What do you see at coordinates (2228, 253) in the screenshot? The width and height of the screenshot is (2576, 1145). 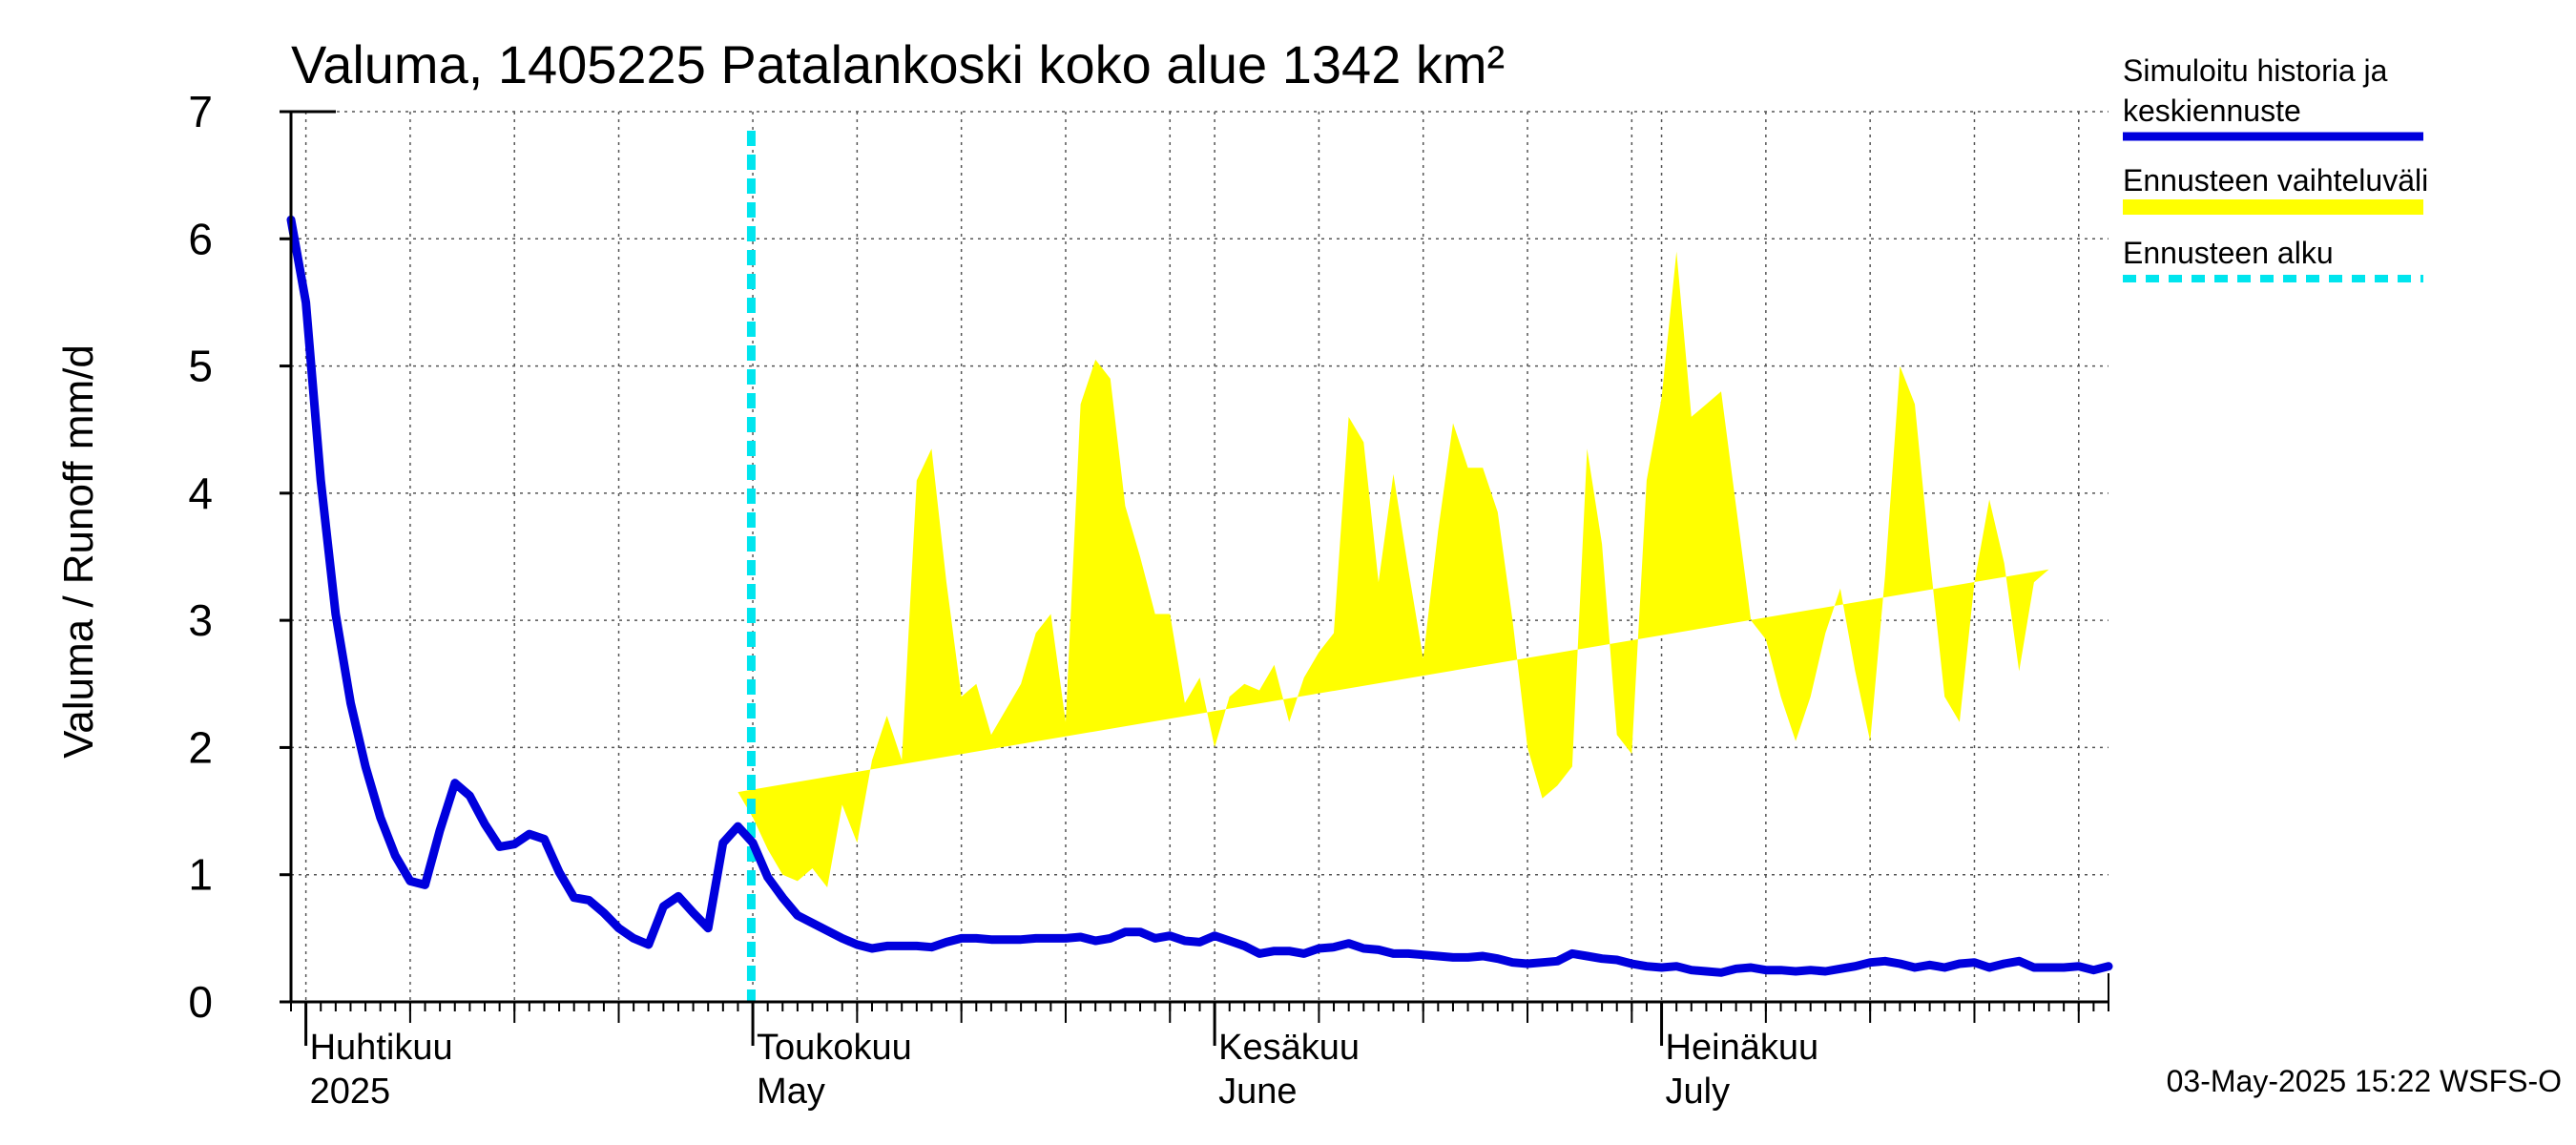 I see `legend-forecast-start-label: Ennusteen alku` at bounding box center [2228, 253].